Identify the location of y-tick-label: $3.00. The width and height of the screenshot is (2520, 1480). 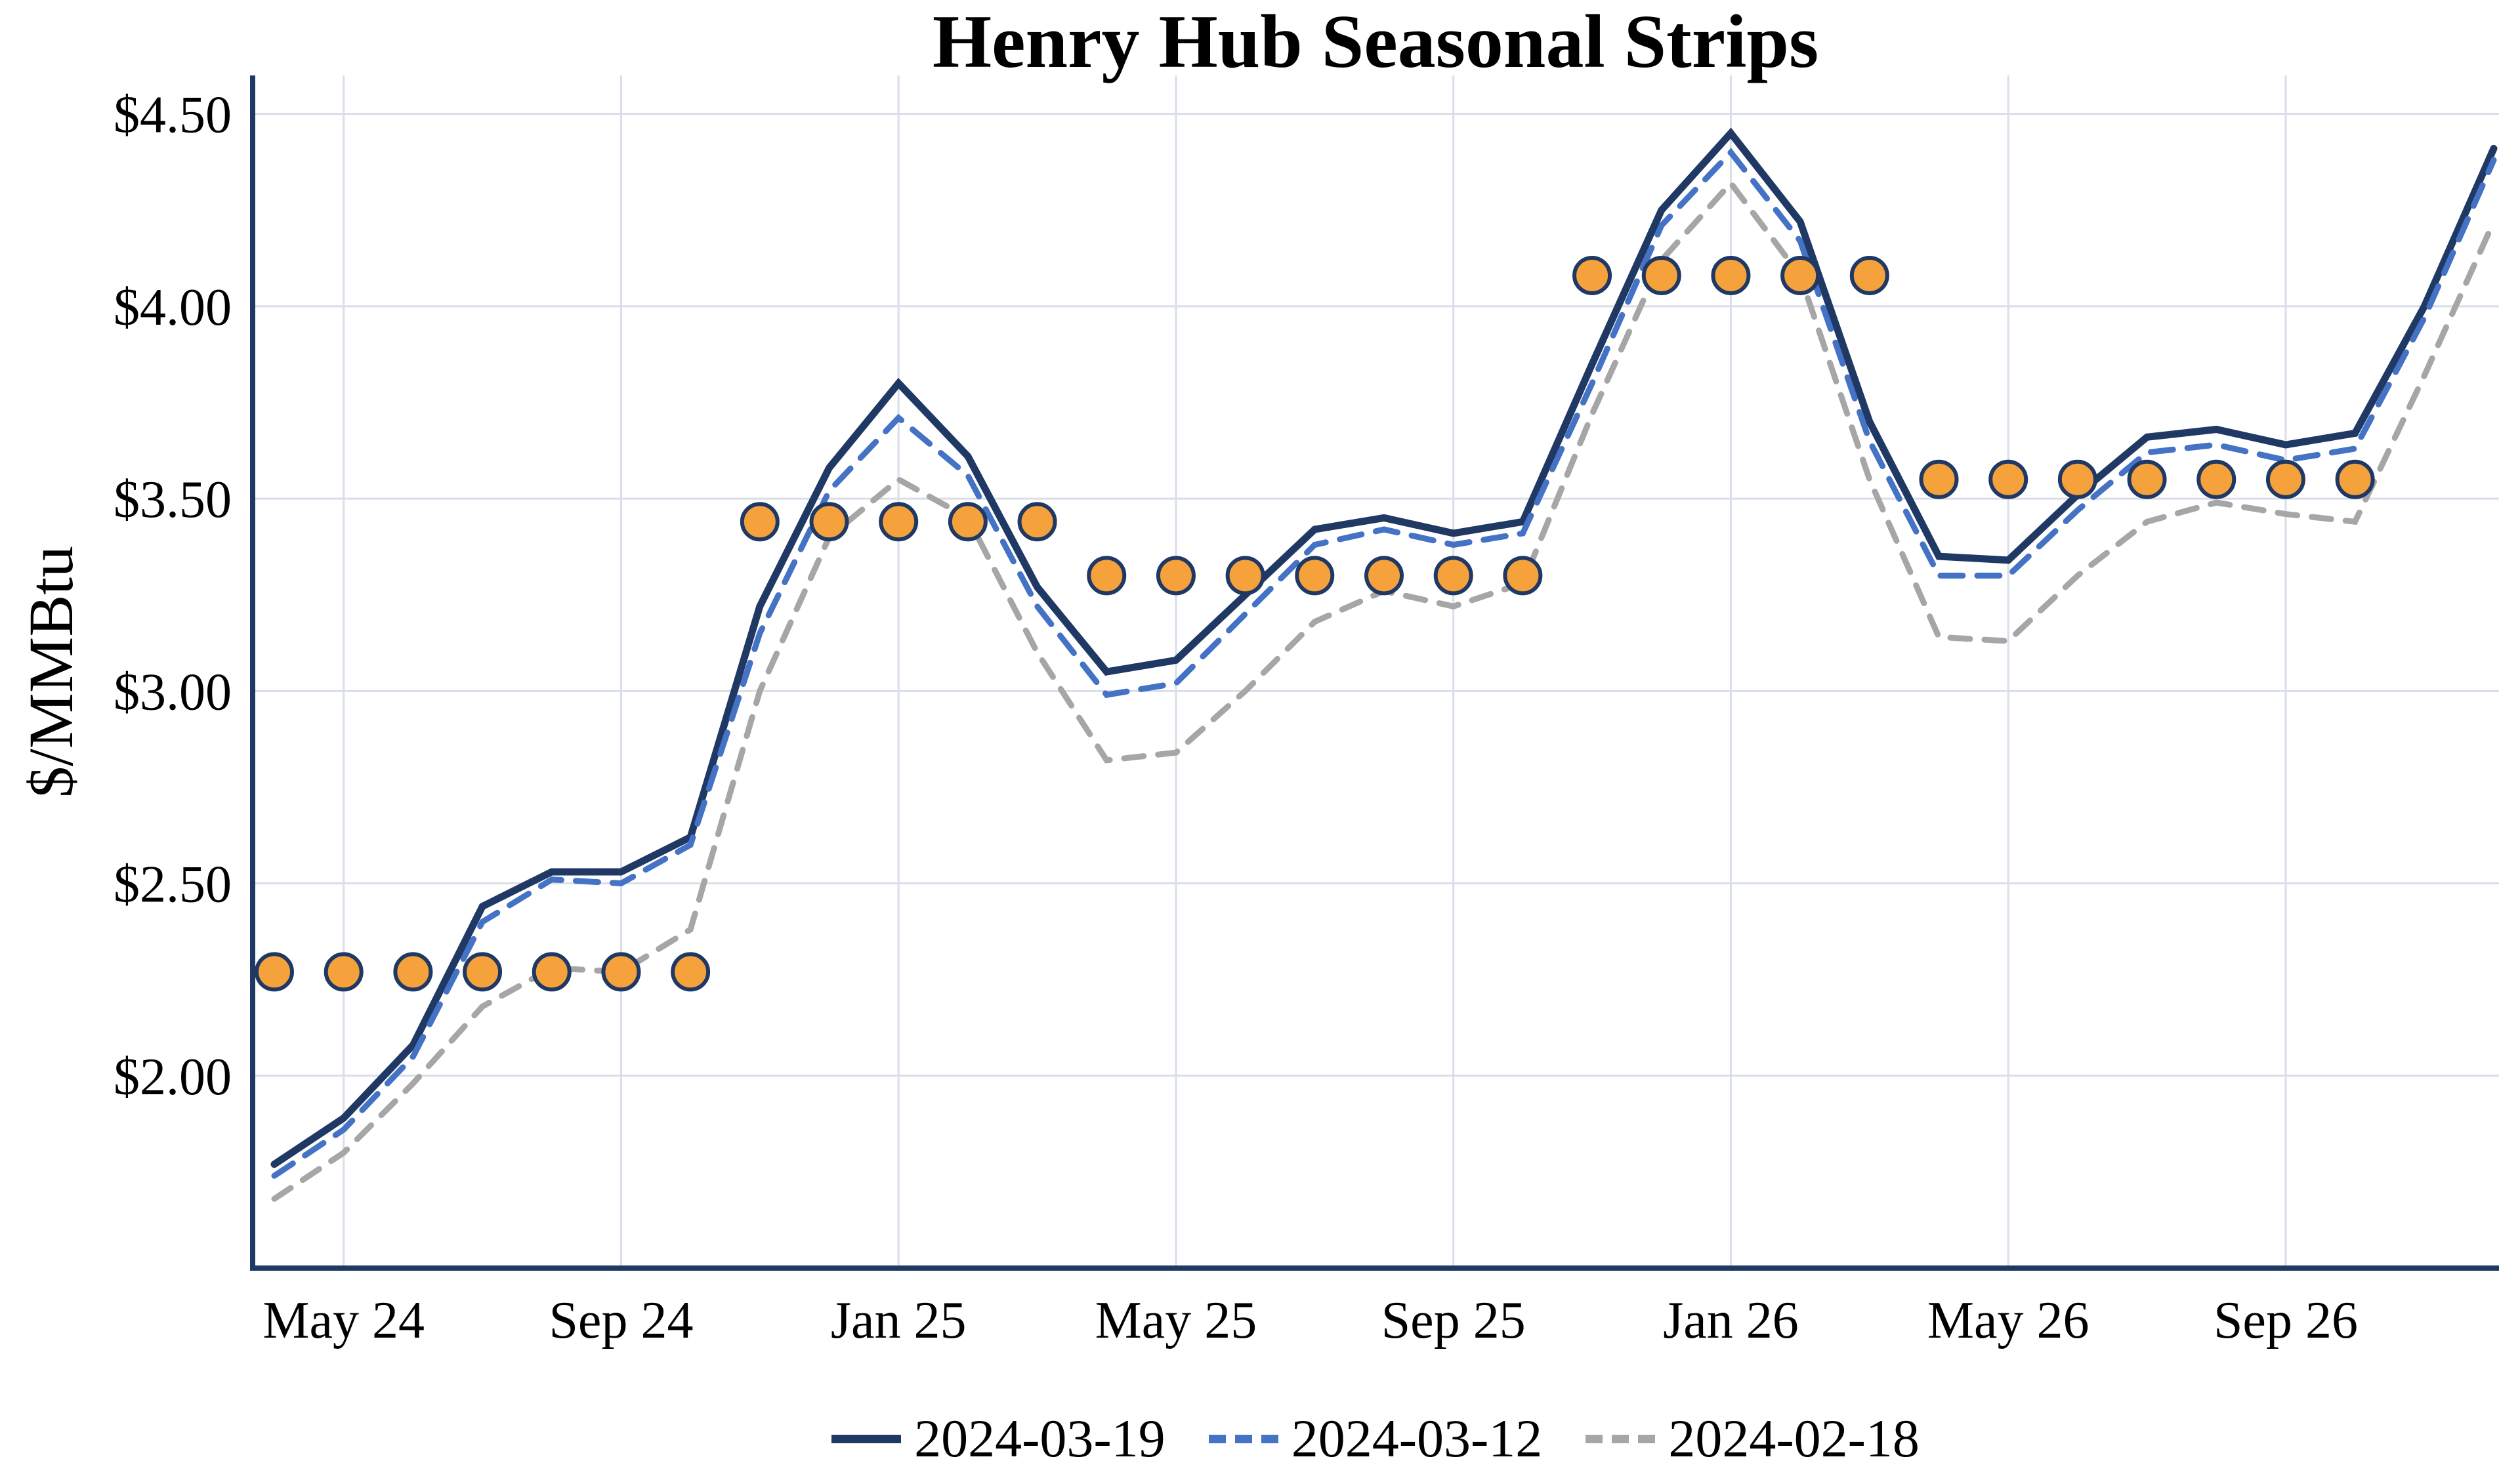
(173, 692).